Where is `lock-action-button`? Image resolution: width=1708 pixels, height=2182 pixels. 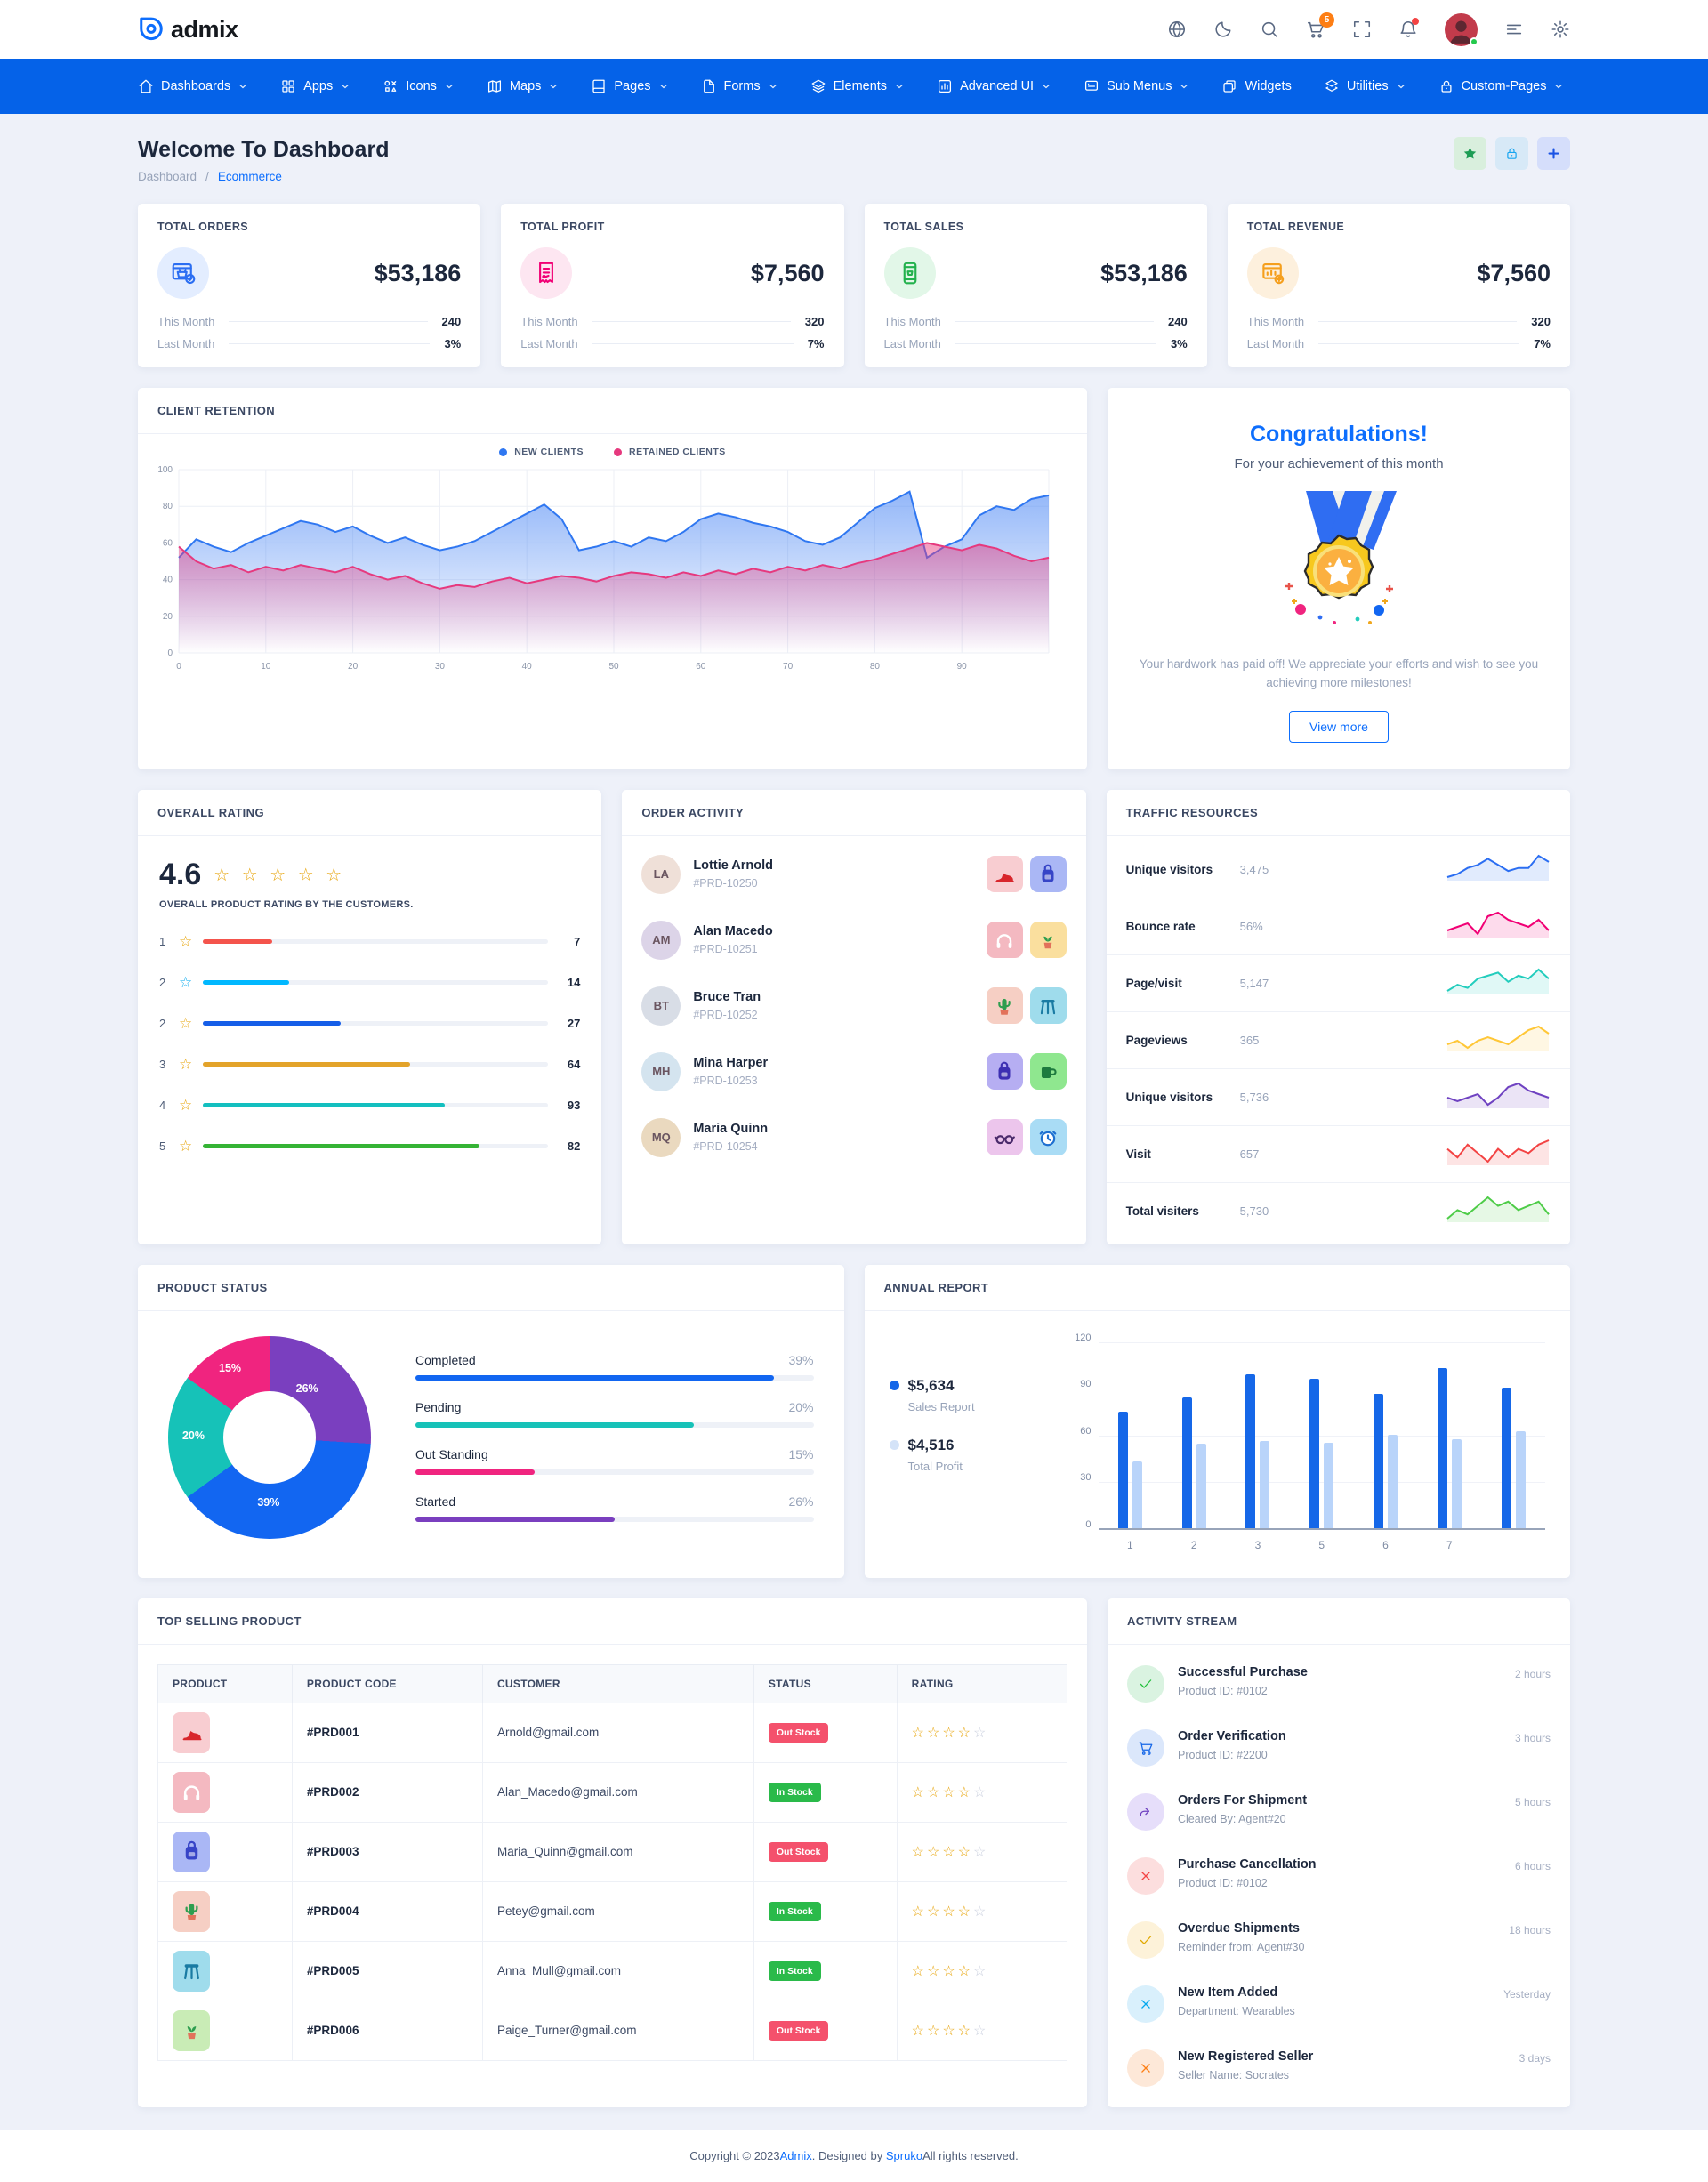 lock-action-button is located at coordinates (1511, 153).